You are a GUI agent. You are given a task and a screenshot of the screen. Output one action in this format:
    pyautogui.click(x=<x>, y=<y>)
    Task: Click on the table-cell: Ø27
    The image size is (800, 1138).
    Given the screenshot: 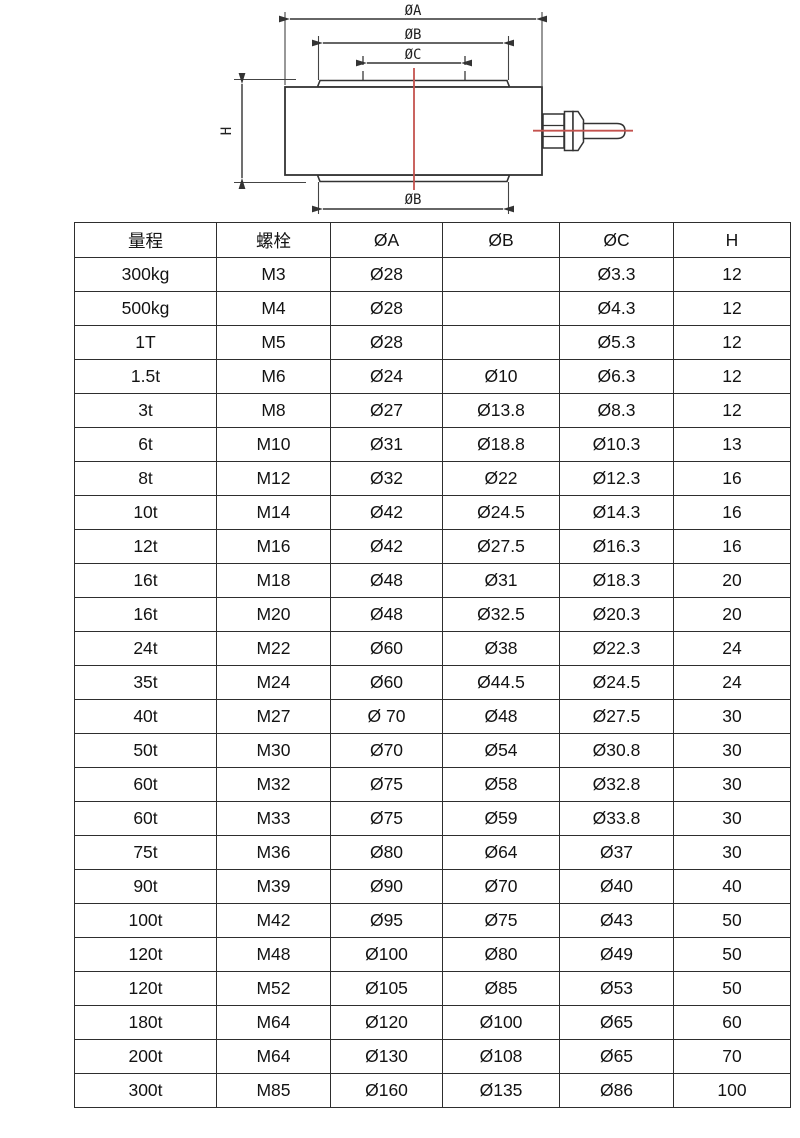 What is the action you would take?
    pyautogui.click(x=386, y=410)
    